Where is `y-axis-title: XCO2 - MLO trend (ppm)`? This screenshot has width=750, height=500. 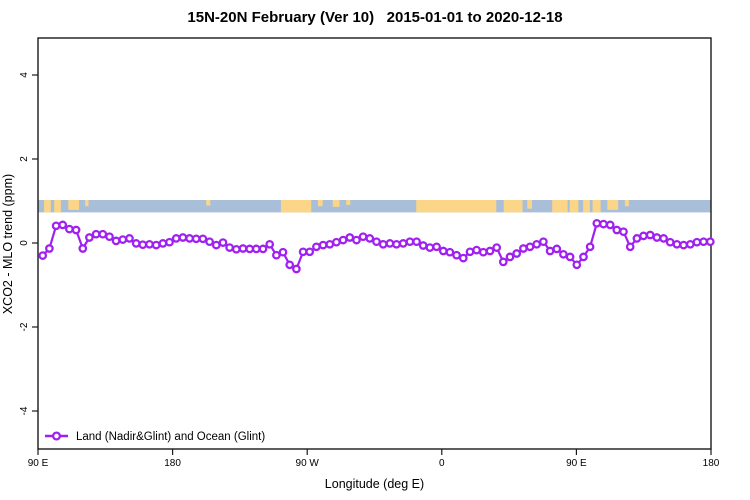
y-axis-title: XCO2 - MLO trend (ppm) is located at coordinates (8, 244).